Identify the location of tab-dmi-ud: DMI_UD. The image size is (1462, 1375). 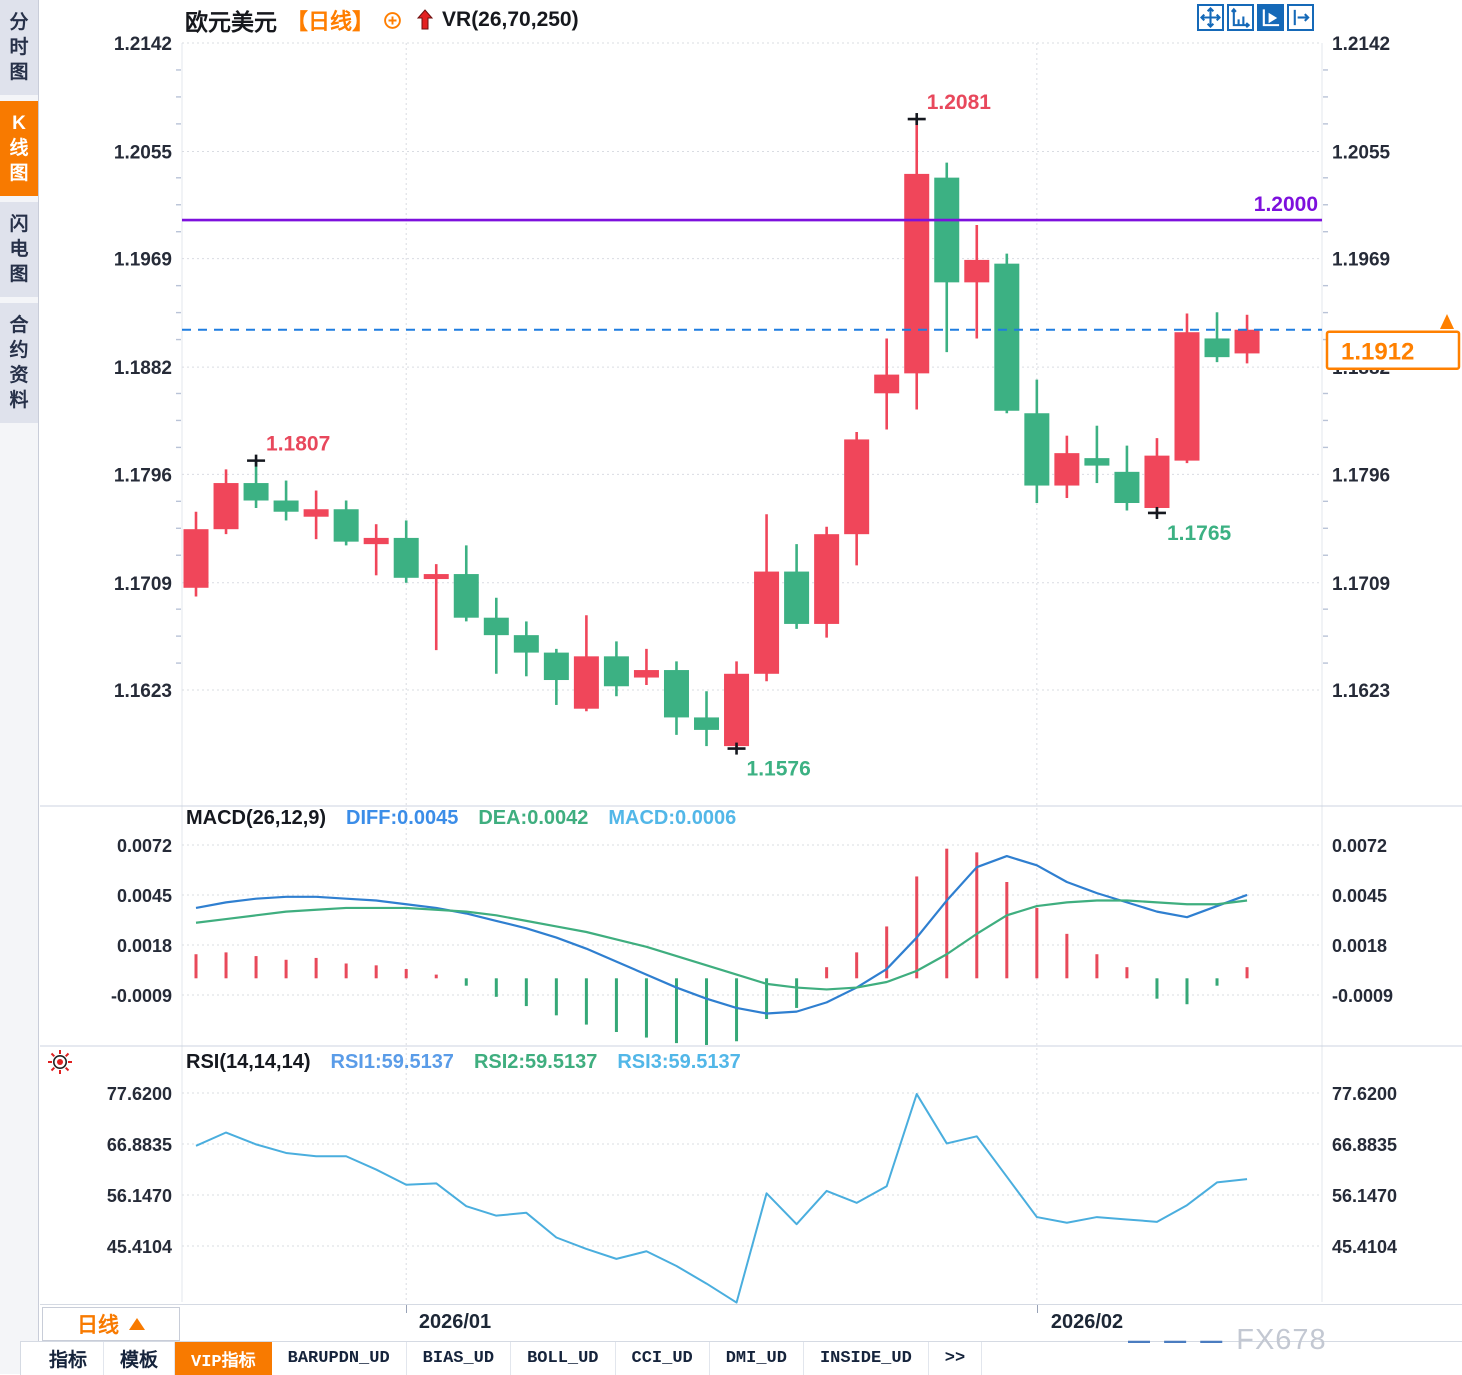
(757, 1358).